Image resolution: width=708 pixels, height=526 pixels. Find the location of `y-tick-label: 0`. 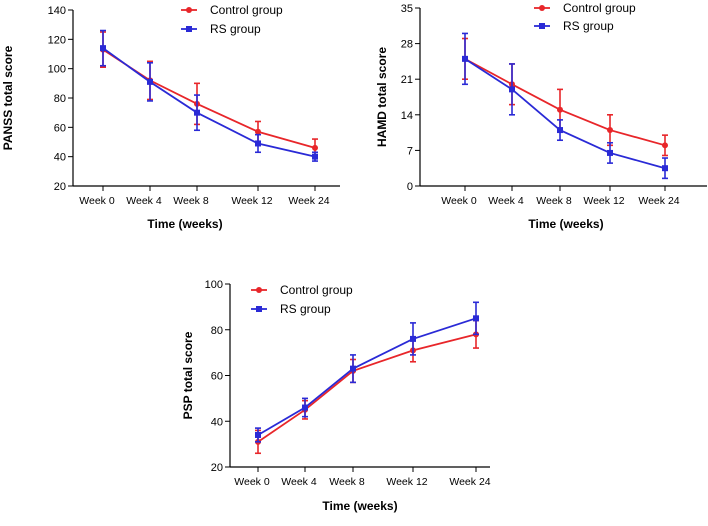

y-tick-label: 0 is located at coordinates (410, 187).